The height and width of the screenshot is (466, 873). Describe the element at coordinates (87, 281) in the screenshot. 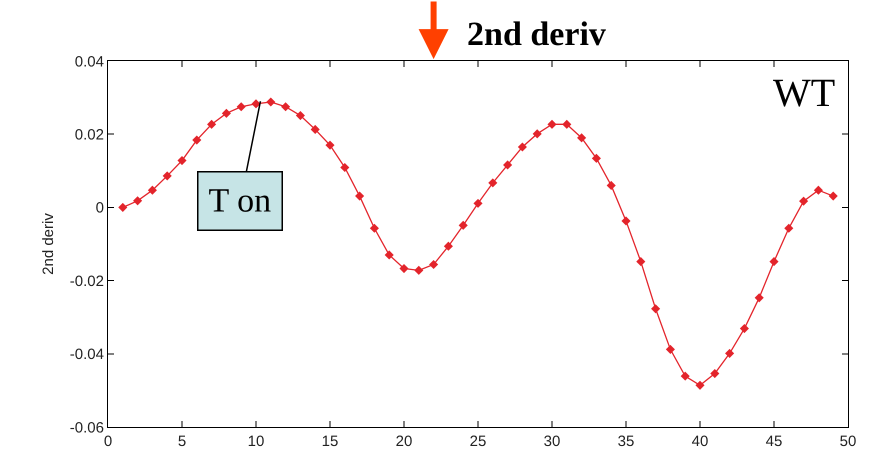

I see `y-tick-label: -0.02` at that location.